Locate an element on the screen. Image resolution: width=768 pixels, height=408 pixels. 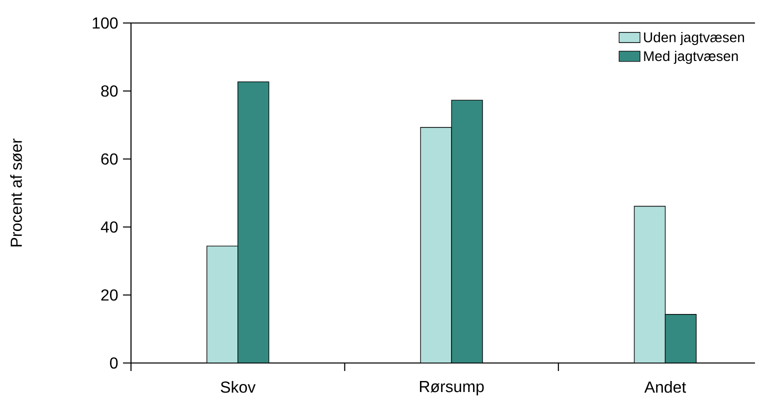
legend-label: Med jagtvæsen is located at coordinates (691, 57).